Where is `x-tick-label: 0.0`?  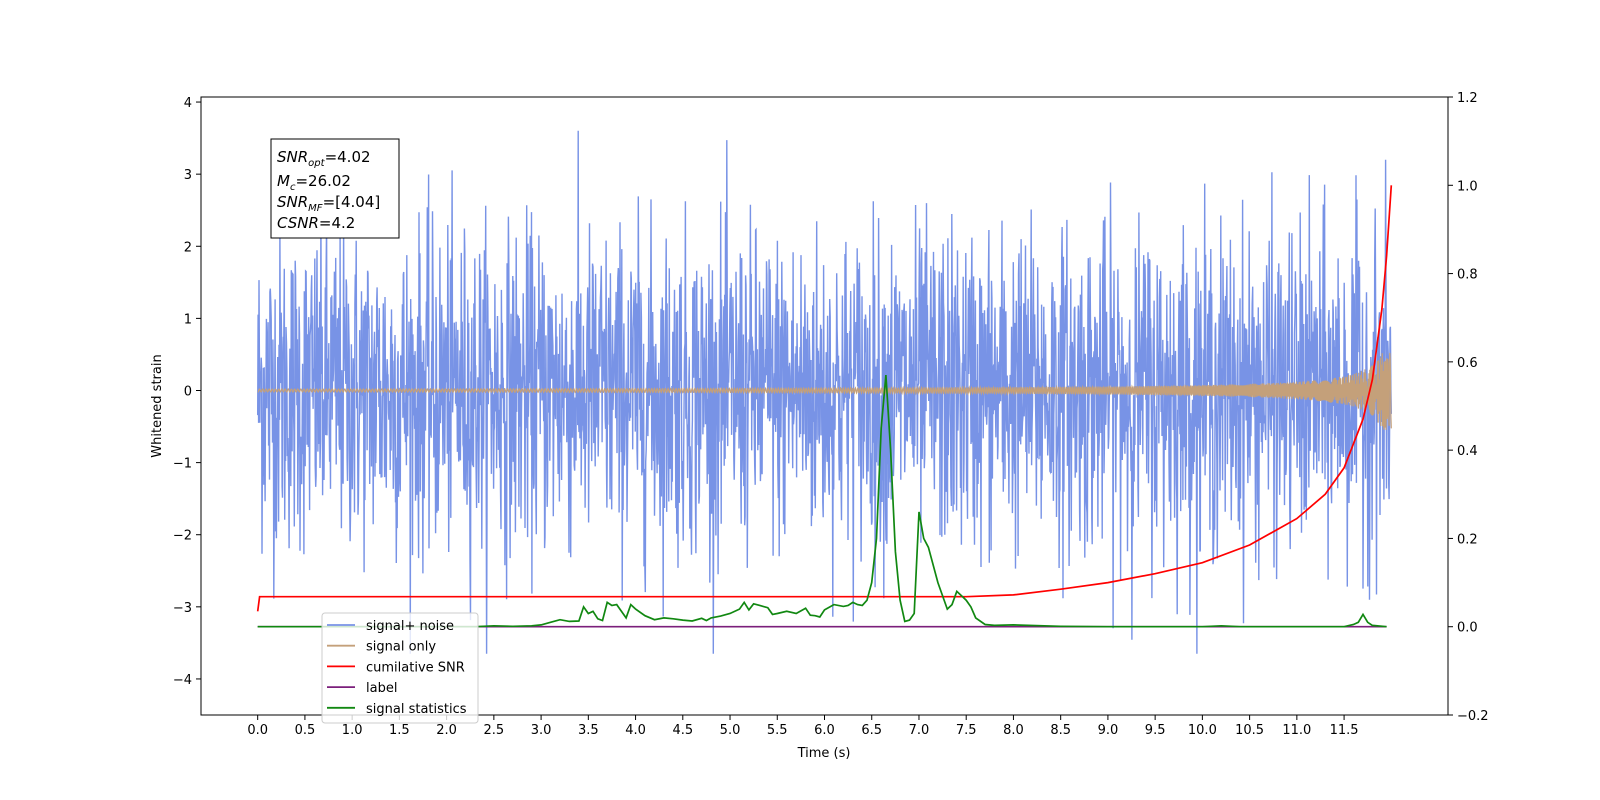 x-tick-label: 0.0 is located at coordinates (257, 730).